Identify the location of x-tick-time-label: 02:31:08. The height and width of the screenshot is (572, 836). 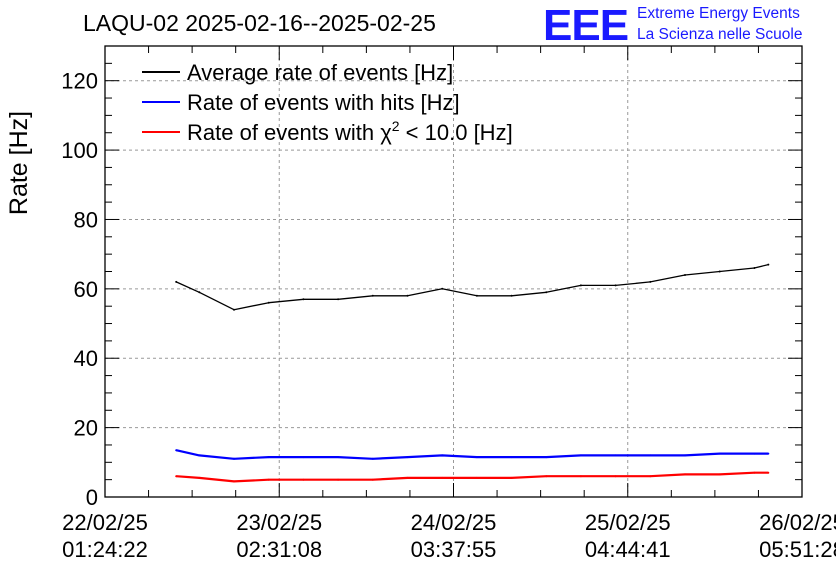
(279, 549).